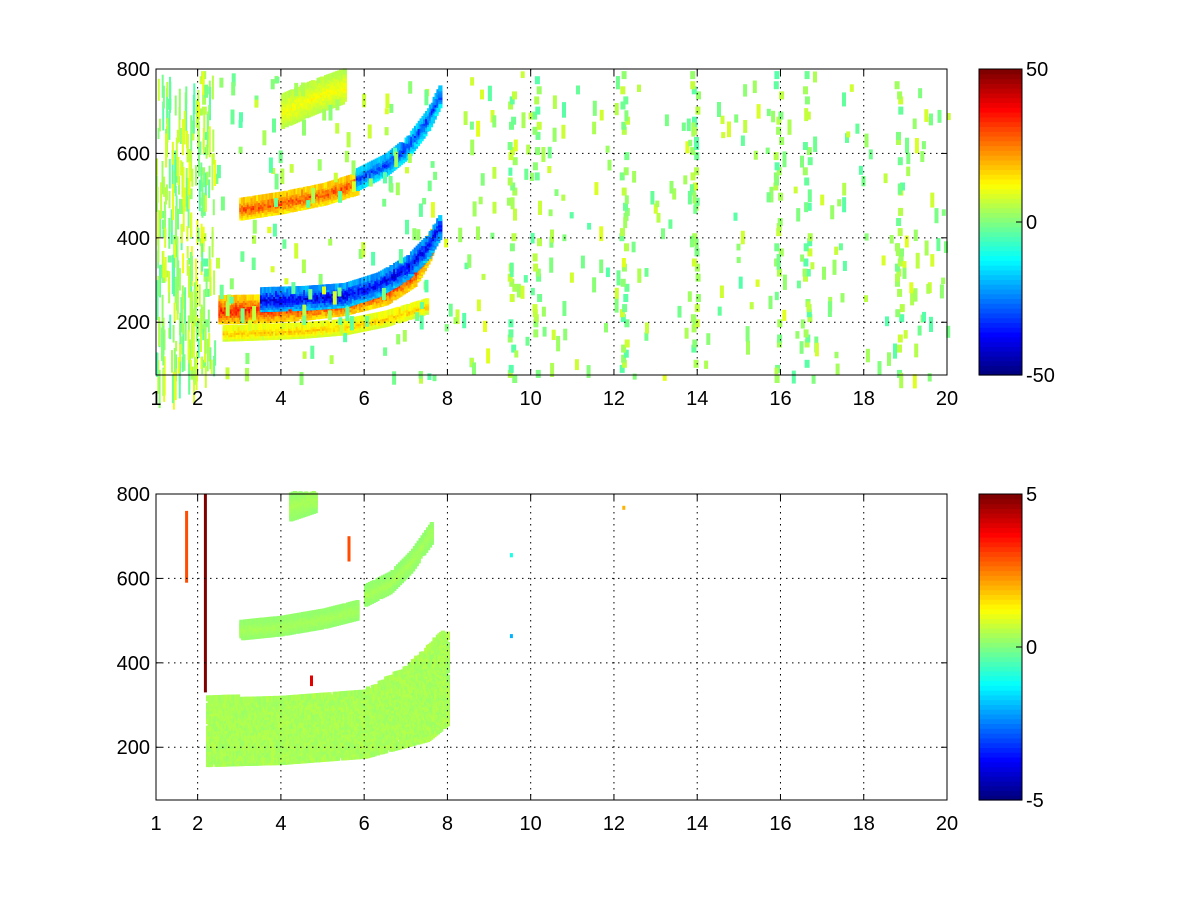 Image resolution: width=1200 pixels, height=900 pixels. What do you see at coordinates (155, 399) in the screenshot?
I see `x-tick-label: 1` at bounding box center [155, 399].